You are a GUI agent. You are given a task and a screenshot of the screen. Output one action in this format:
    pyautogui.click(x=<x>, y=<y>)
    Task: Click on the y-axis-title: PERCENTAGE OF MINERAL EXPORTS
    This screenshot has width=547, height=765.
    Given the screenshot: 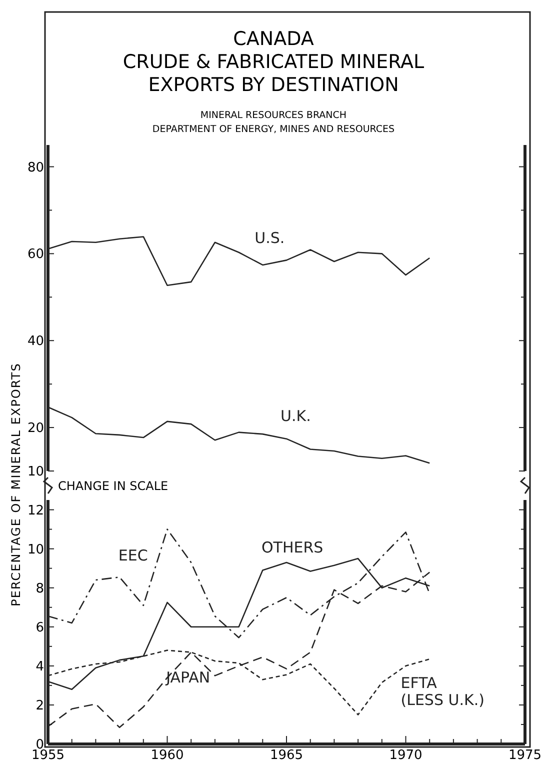 What is the action you would take?
    pyautogui.click(x=16, y=484)
    